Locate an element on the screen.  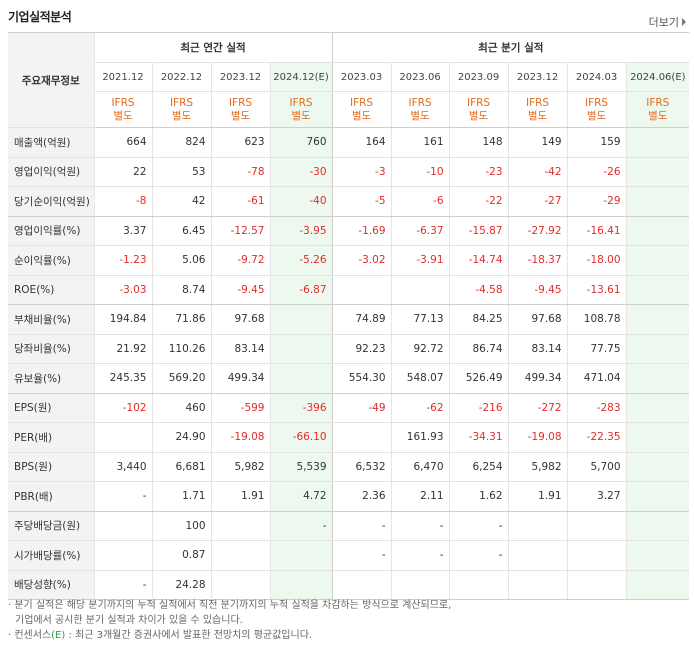
table-cell: 5,982 is located at coordinates (240, 467).